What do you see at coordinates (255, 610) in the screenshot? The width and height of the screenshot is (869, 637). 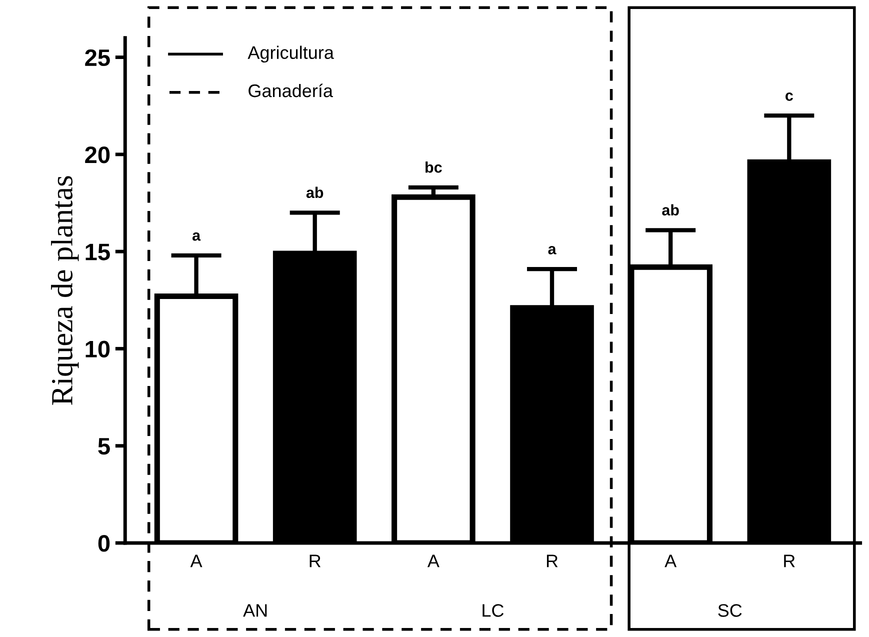 I see `text: AN` at bounding box center [255, 610].